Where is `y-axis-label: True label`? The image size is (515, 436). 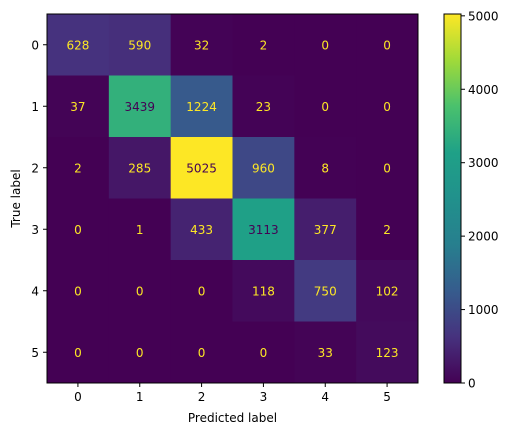 y-axis-label: True label is located at coordinates (16, 198).